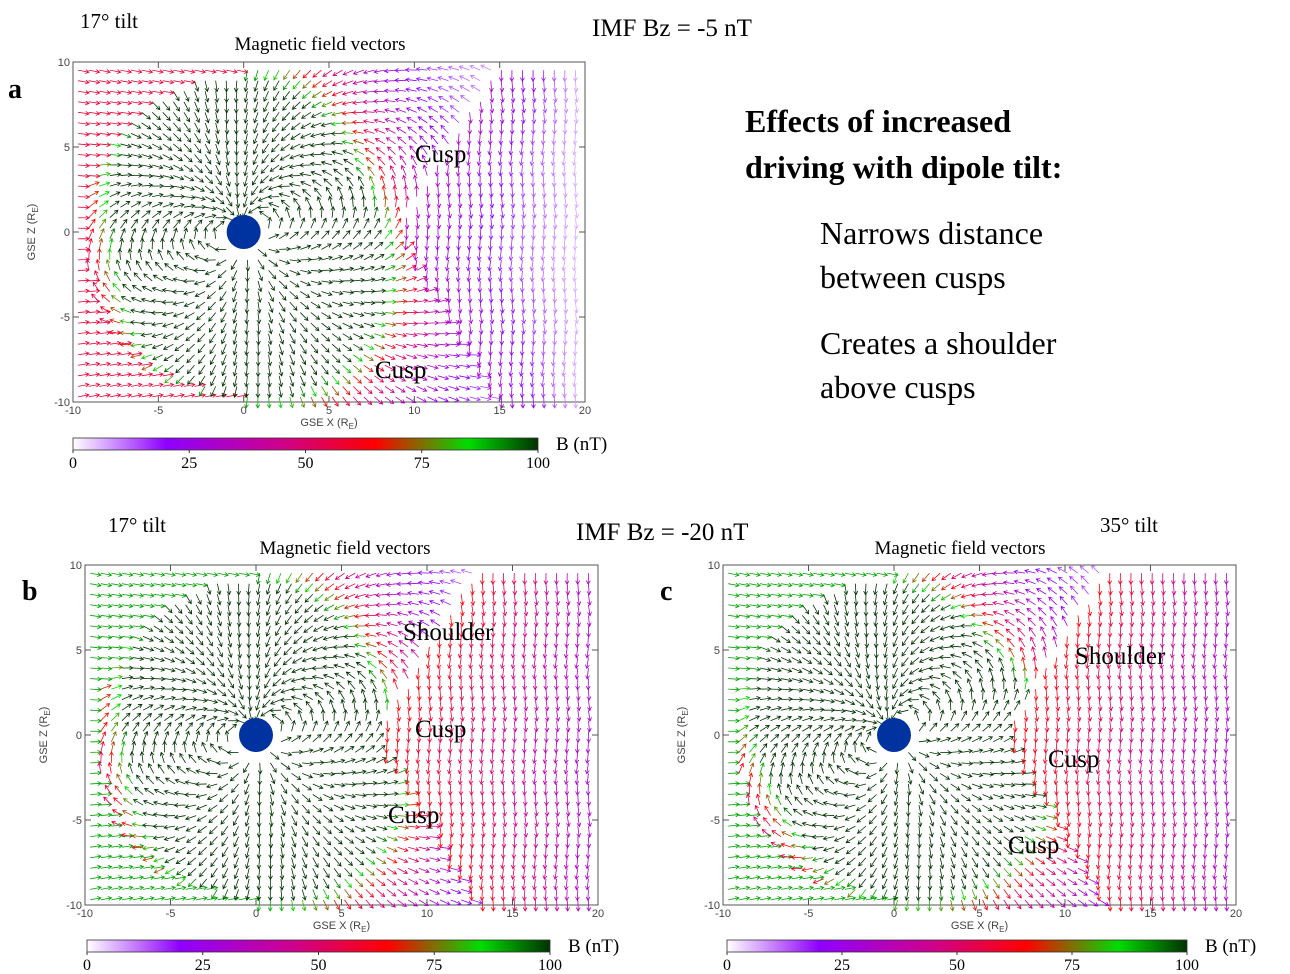  Describe the element at coordinates (1033, 845) in the screenshot. I see `annotation: Cusp` at that location.